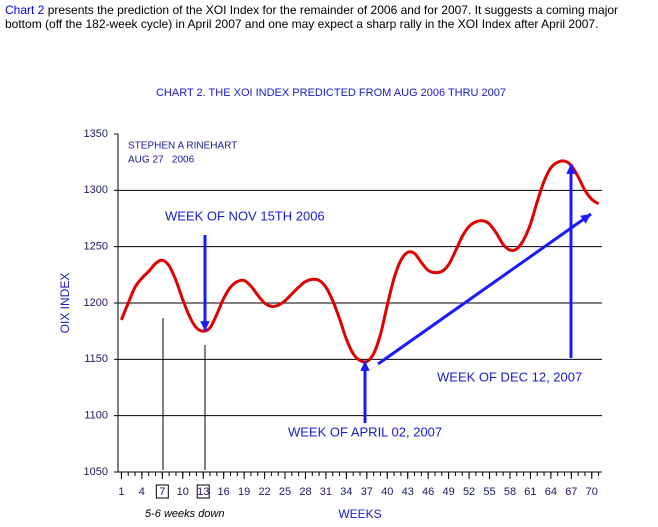 The image size is (658, 527). Describe the element at coordinates (285, 492) in the screenshot. I see `x-tick-label: 25` at that location.